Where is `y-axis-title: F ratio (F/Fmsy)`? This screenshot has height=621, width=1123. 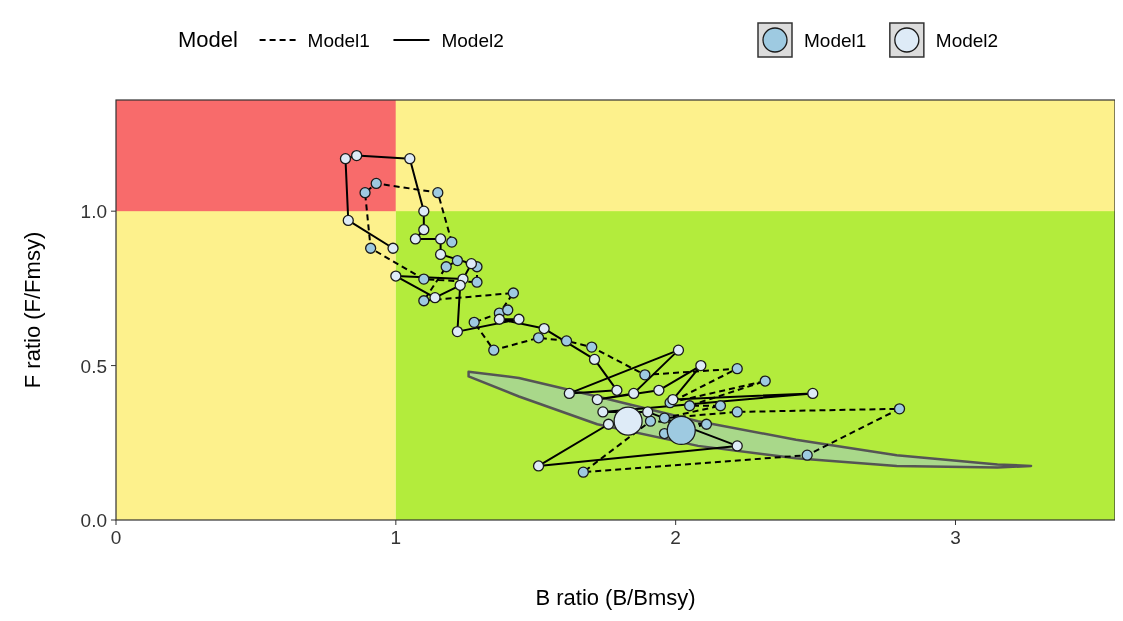 y-axis-title: F ratio (F/Fmsy) is located at coordinates (32, 310).